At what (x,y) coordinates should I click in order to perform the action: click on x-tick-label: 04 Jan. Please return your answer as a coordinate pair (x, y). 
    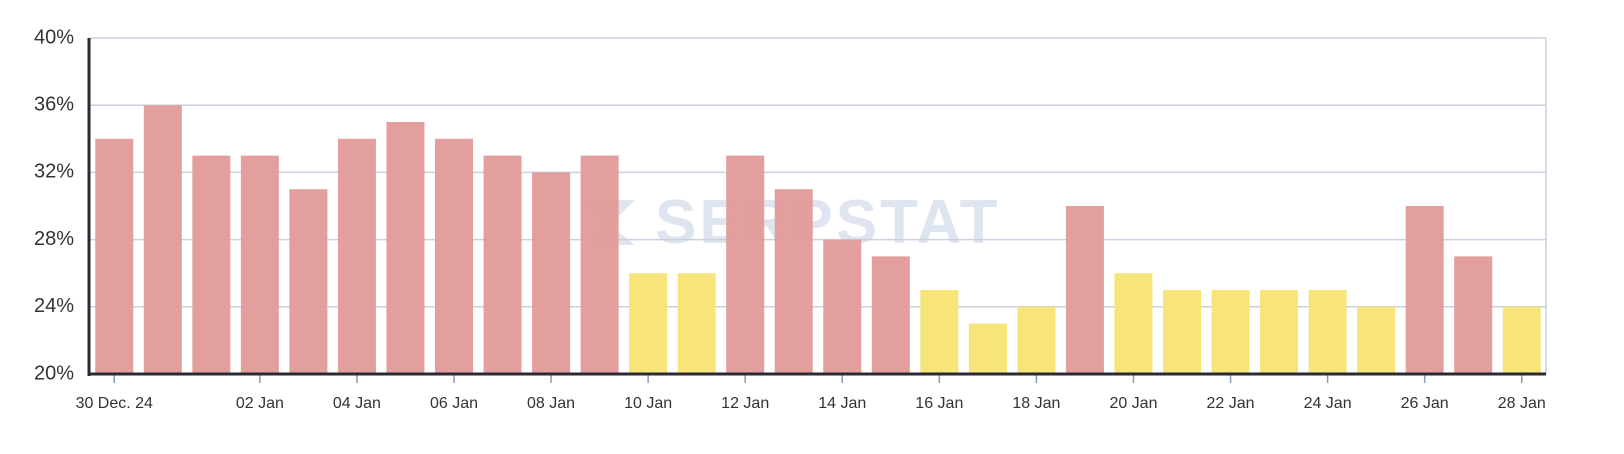
    Looking at the image, I should click on (357, 403).